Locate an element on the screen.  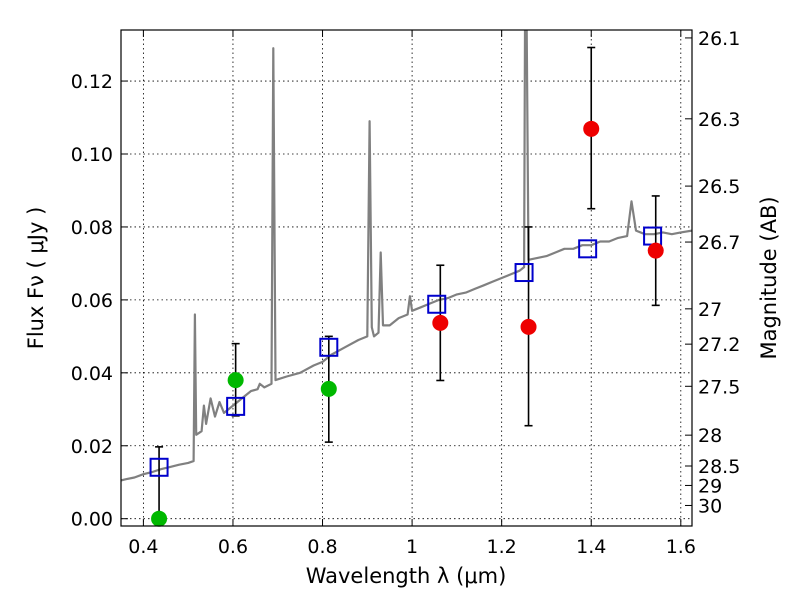
magnitude-tick-label: 30 is located at coordinates (710, 506).